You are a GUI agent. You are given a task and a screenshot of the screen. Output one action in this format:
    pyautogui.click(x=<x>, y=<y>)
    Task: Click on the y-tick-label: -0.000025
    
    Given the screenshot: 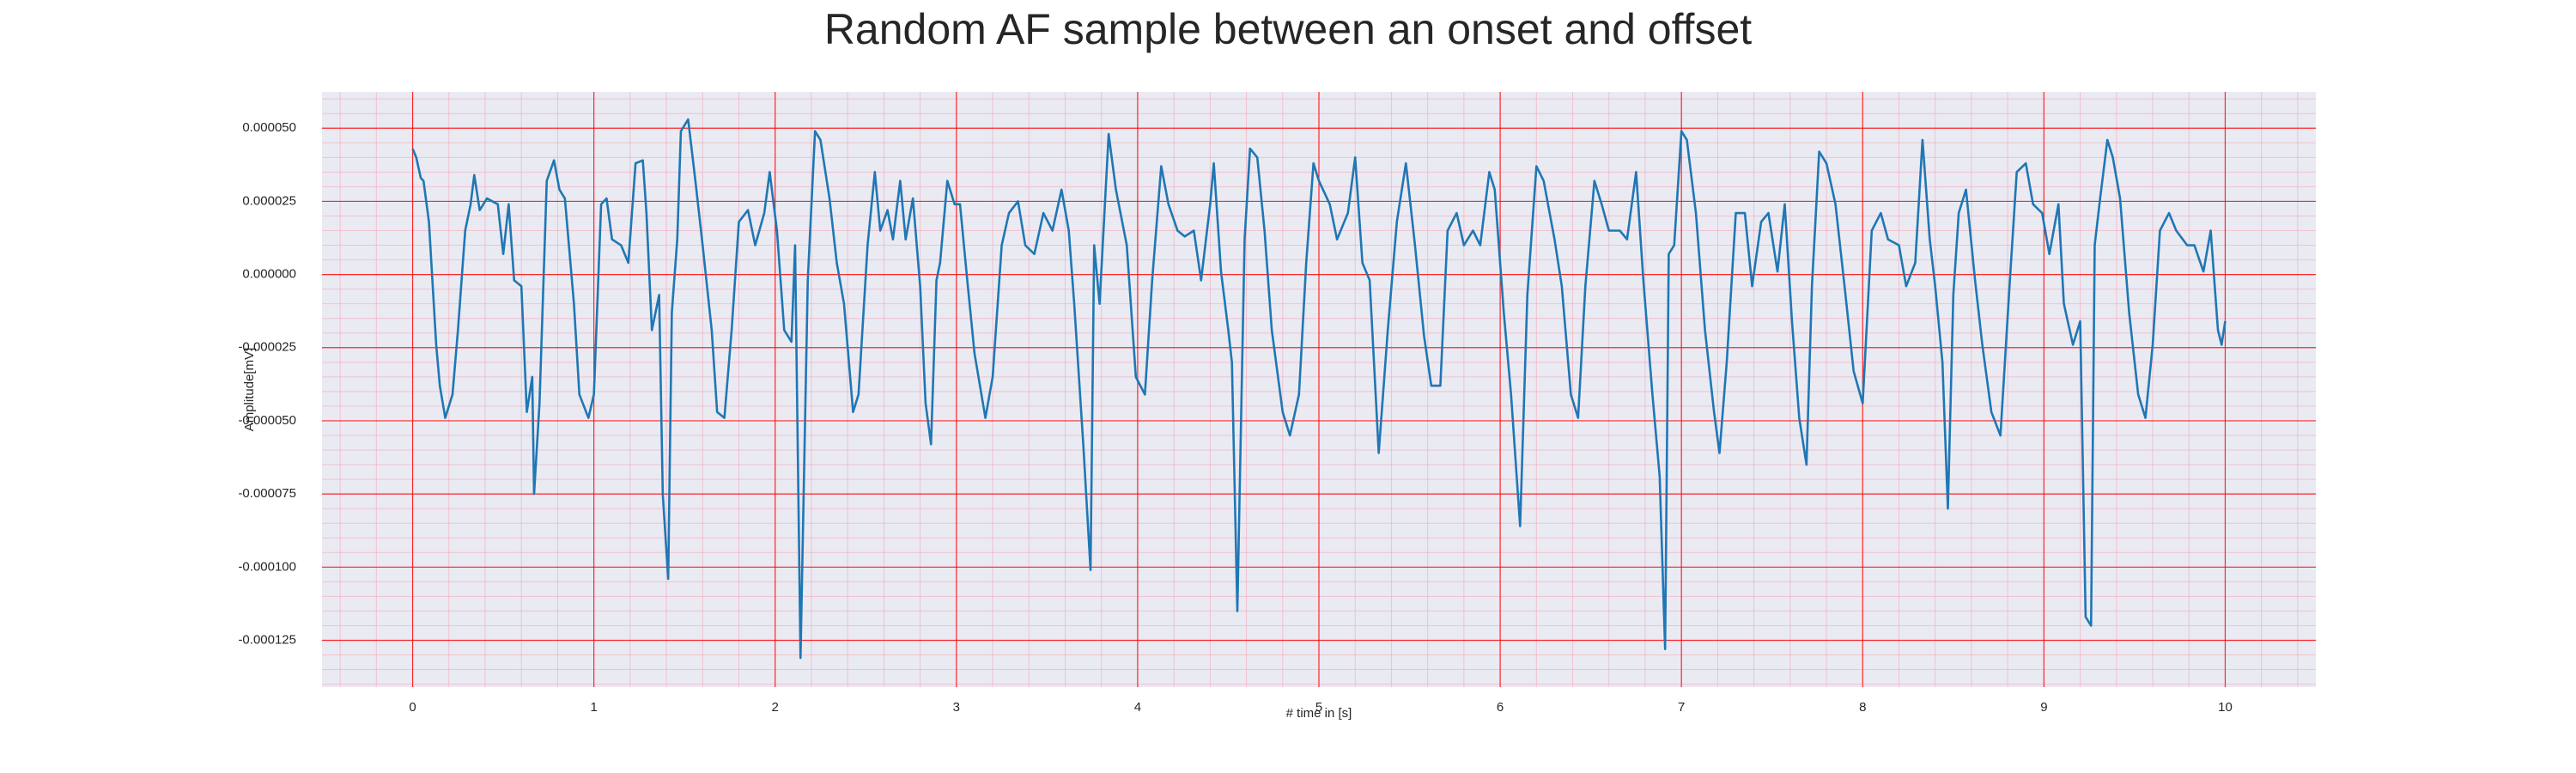 What is the action you would take?
    pyautogui.click(x=267, y=347)
    